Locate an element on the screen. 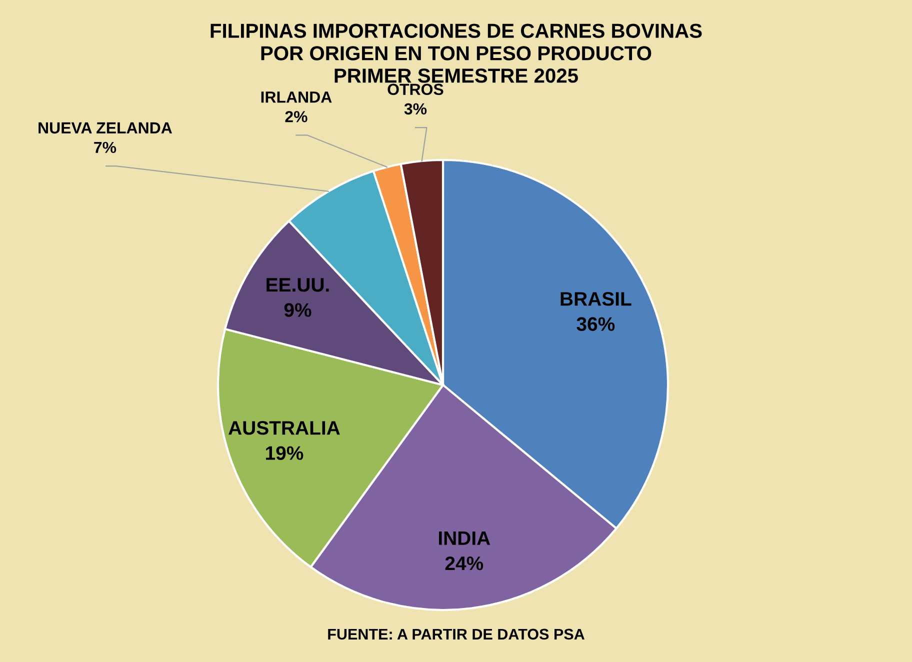 This screenshot has height=662, width=912. data-label: 3% is located at coordinates (415, 109).